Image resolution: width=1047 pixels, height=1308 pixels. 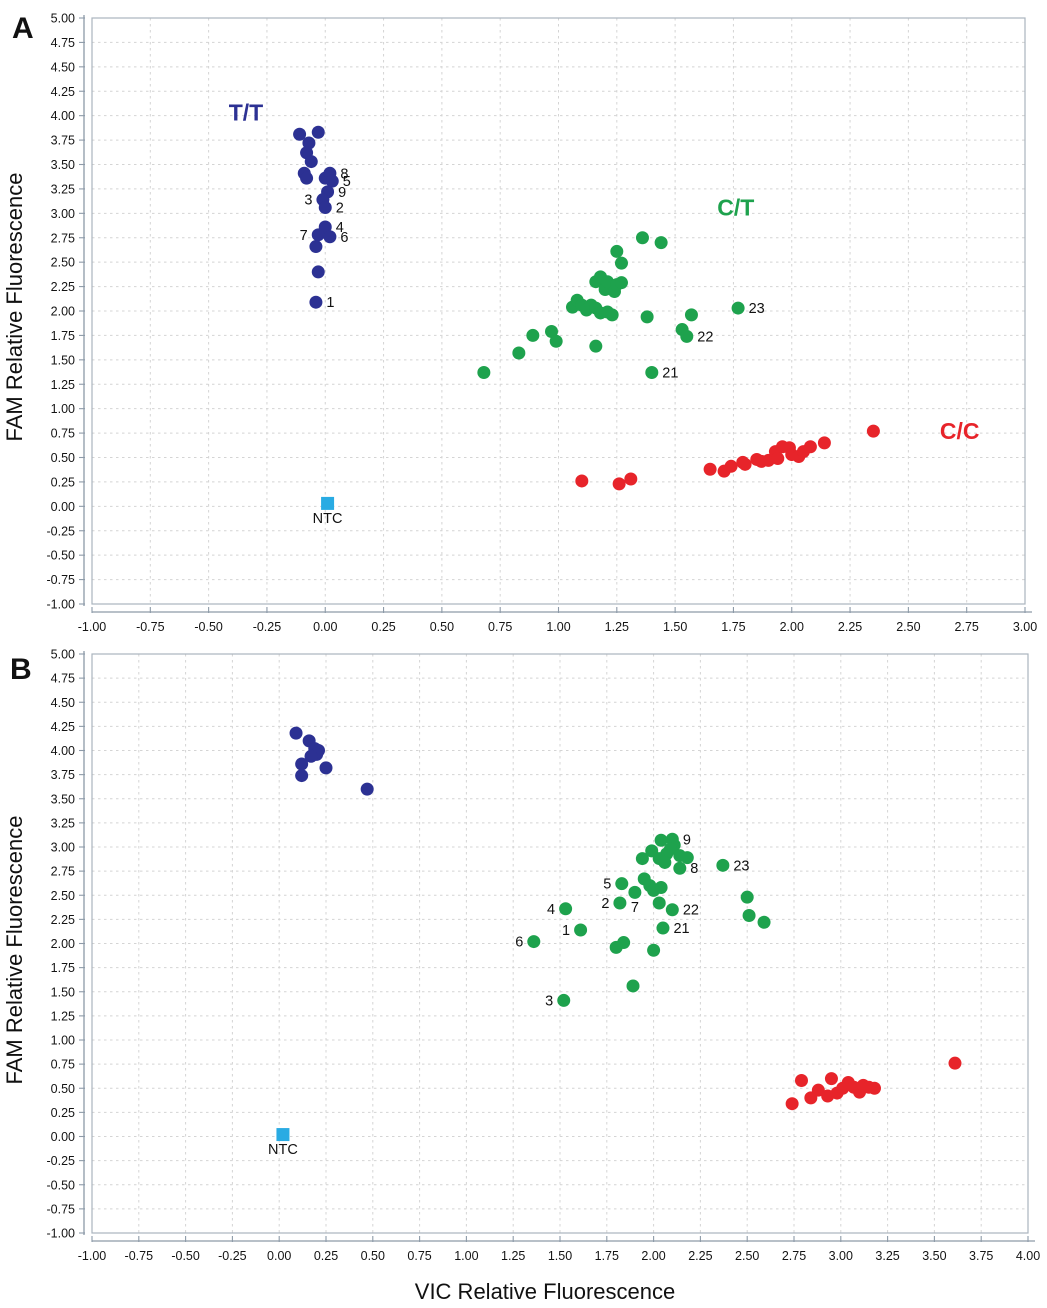 I want to click on x-tick-label: 1.25, so click(x=617, y=627).